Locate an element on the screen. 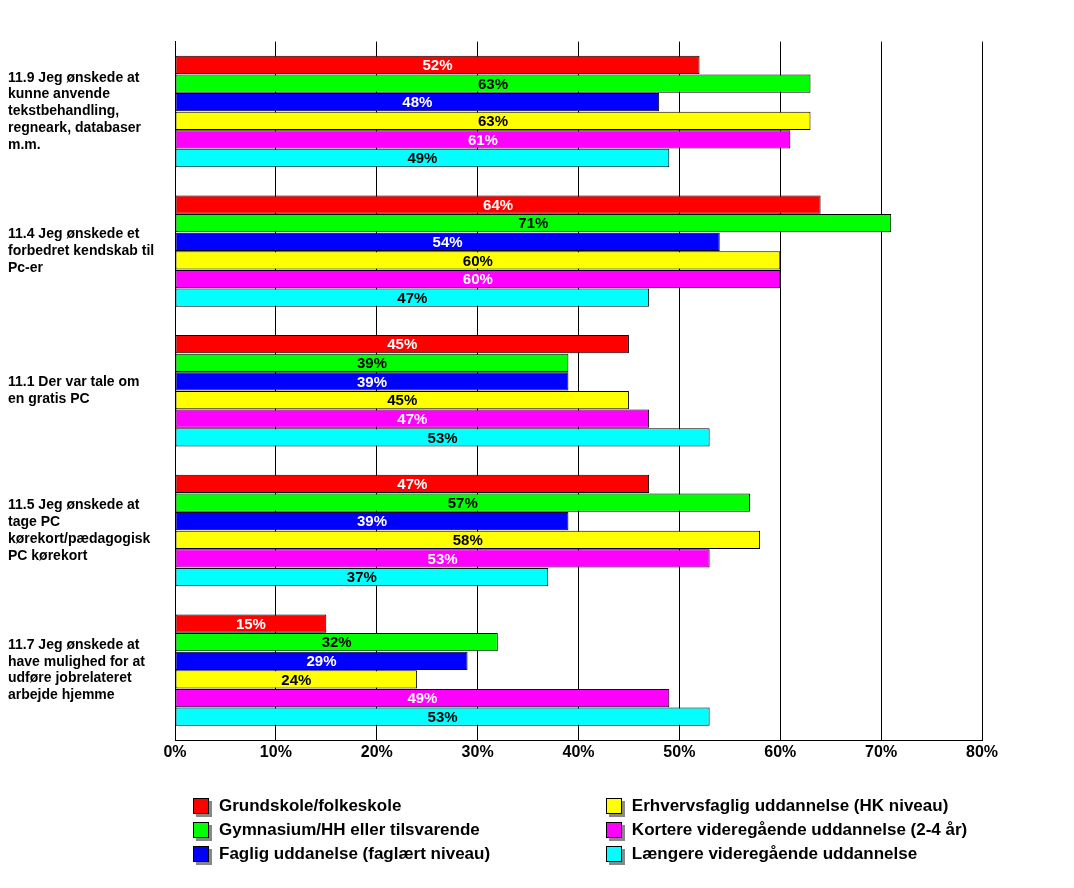  legend-label: Faglig uddanelse (faglært niveau) is located at coordinates (355, 854).